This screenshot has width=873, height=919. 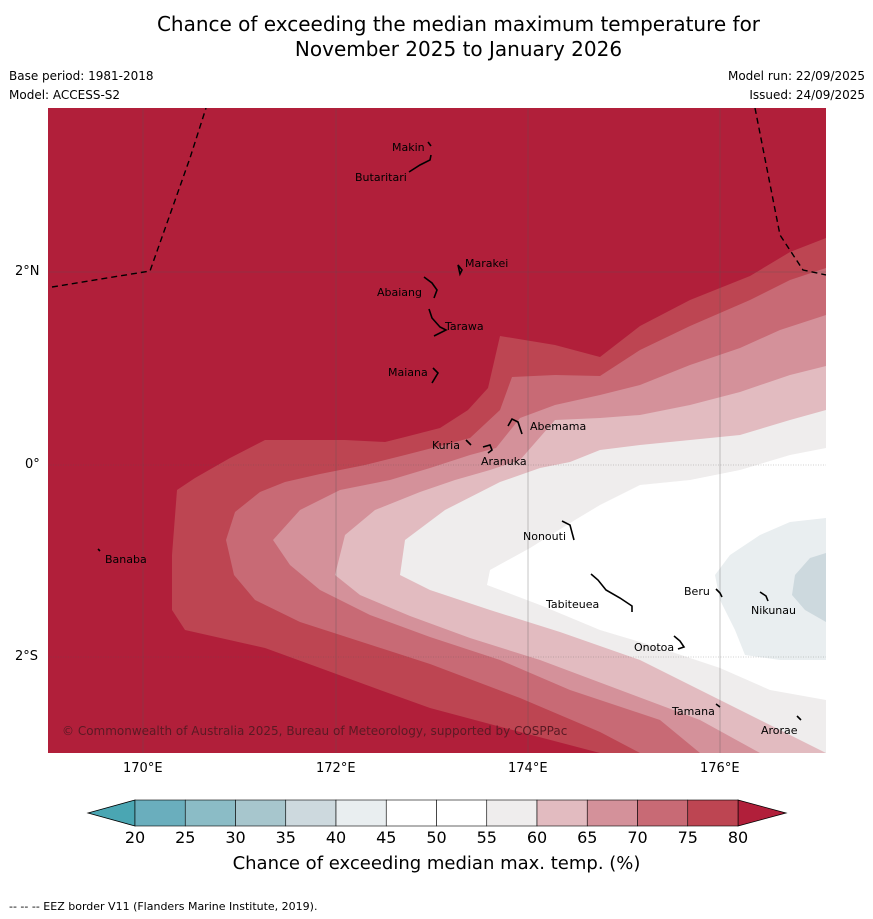 What do you see at coordinates (572, 604) in the screenshot?
I see `island-label: Tabiteuea` at bounding box center [572, 604].